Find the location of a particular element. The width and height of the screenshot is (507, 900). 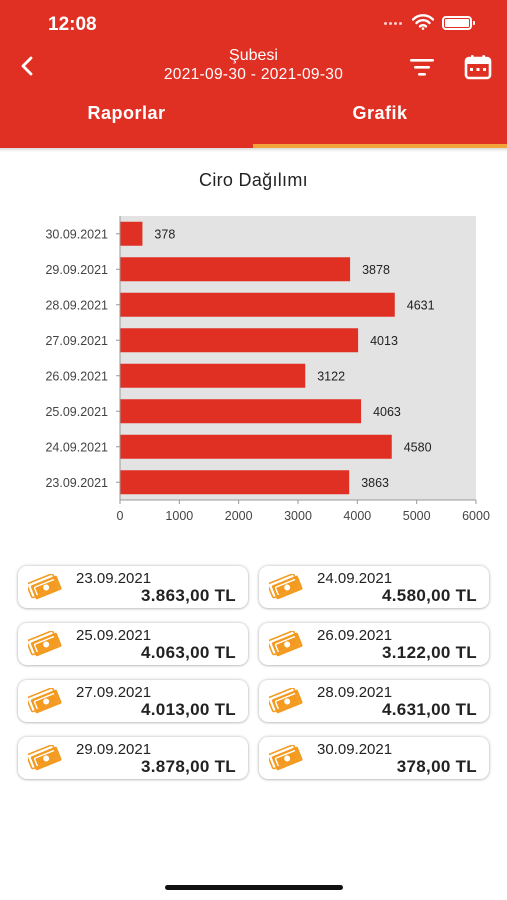

bar-value-label: 3122 is located at coordinates (331, 376).